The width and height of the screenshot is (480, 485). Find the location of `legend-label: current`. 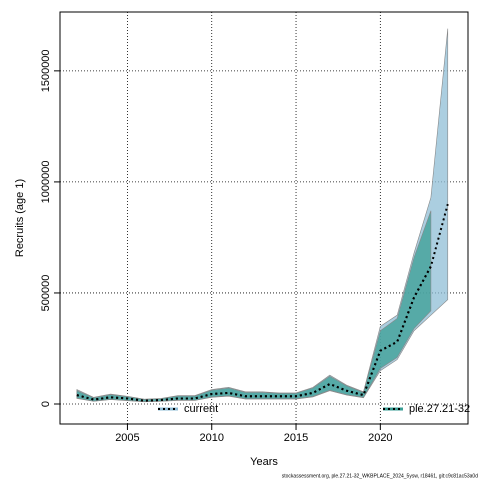

legend-label: current is located at coordinates (201, 409).